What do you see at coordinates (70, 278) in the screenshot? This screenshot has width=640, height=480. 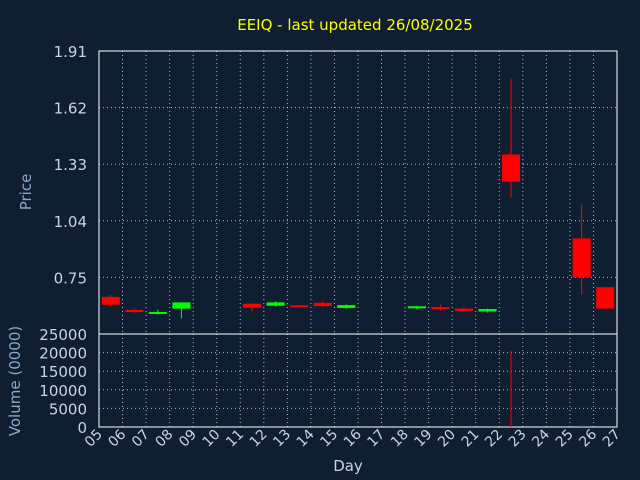 I see `price-tick-label: 0.75` at bounding box center [70, 278].